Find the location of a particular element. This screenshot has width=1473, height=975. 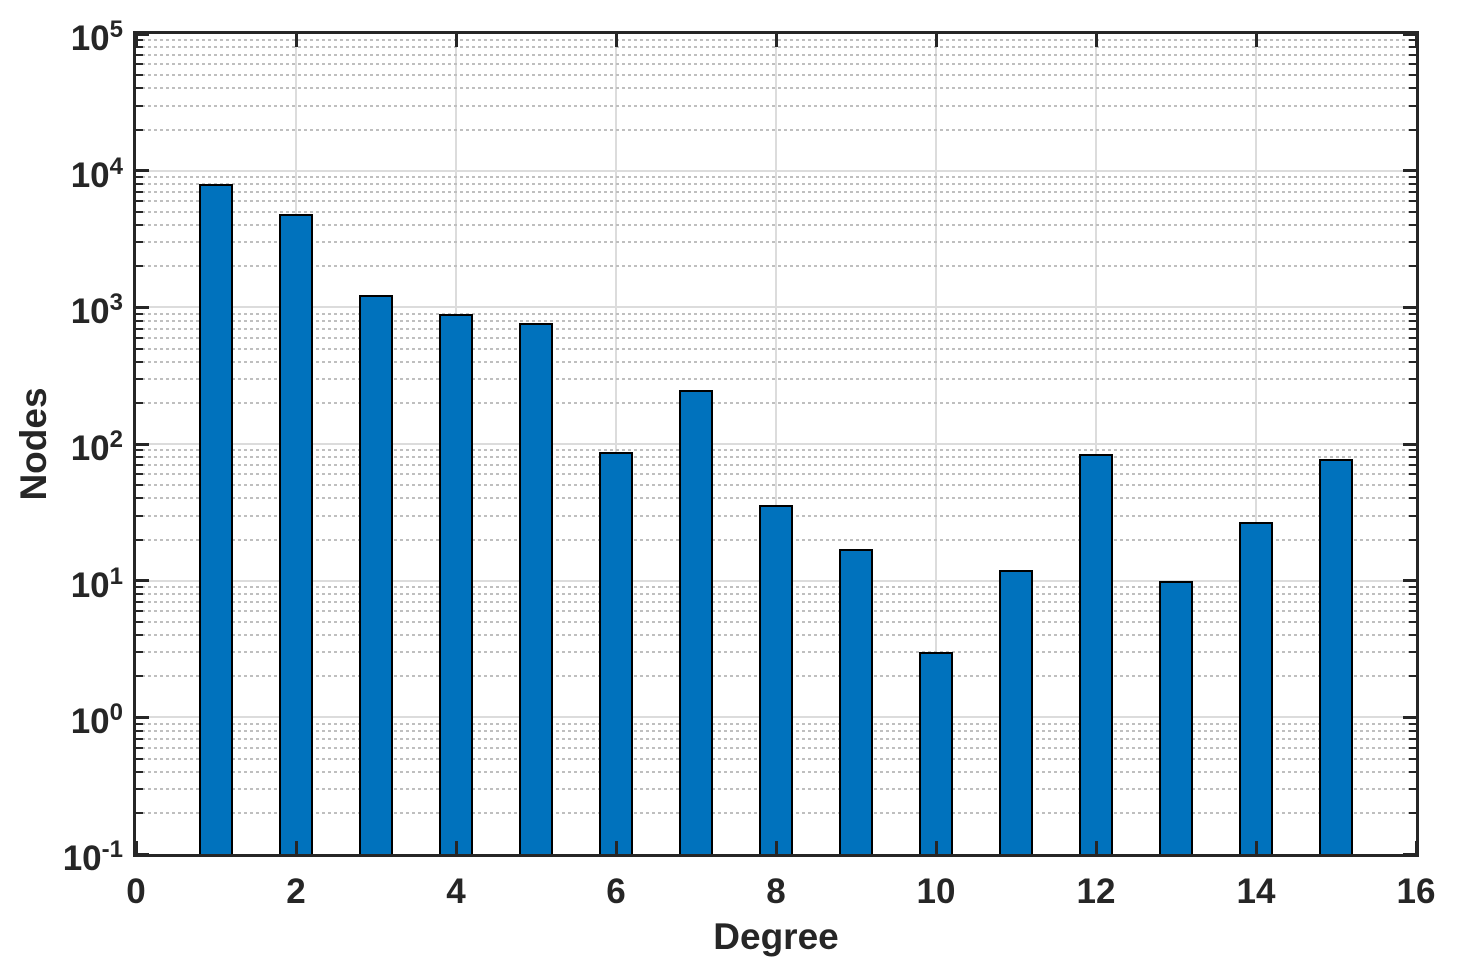

y-tick-label-10^0: 10⁰ is located at coordinates (96, 720).